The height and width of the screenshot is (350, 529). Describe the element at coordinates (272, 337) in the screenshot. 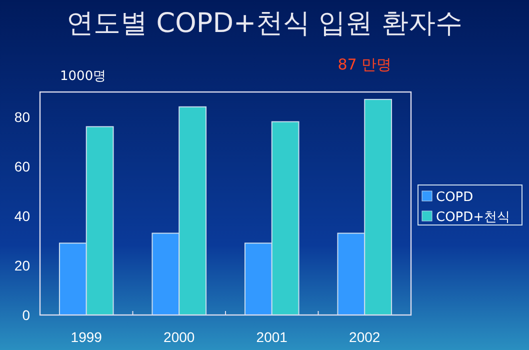

I see `x-tick-label: 2001` at that location.